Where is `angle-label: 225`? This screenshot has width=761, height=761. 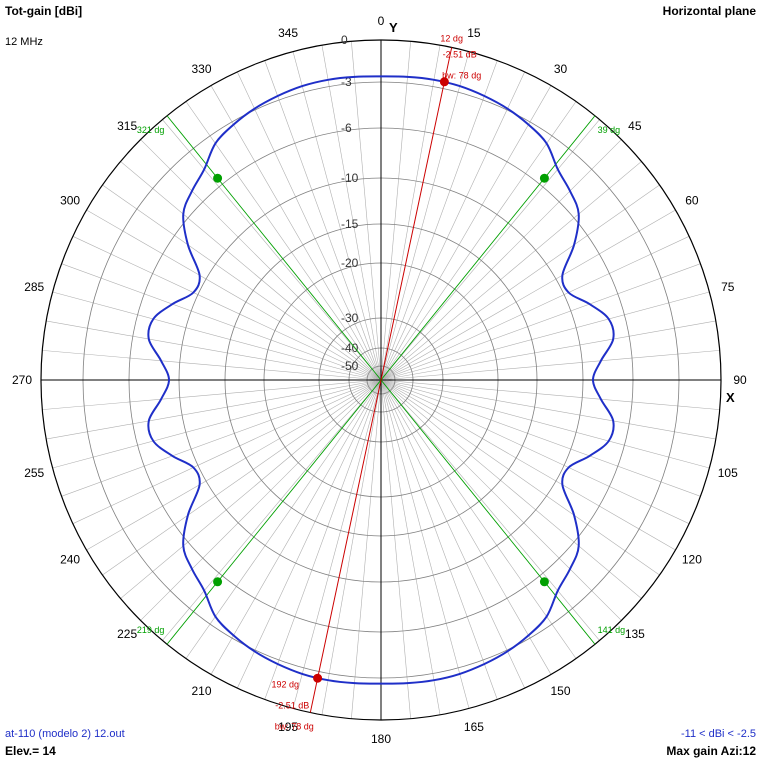 angle-label: 225 is located at coordinates (127, 634).